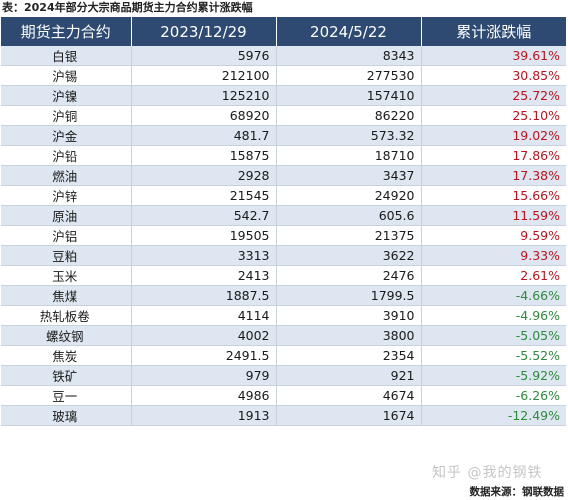 The image size is (568, 500). Describe the element at coordinates (66, 115) in the screenshot. I see `commodity-name: 沪铜` at that location.